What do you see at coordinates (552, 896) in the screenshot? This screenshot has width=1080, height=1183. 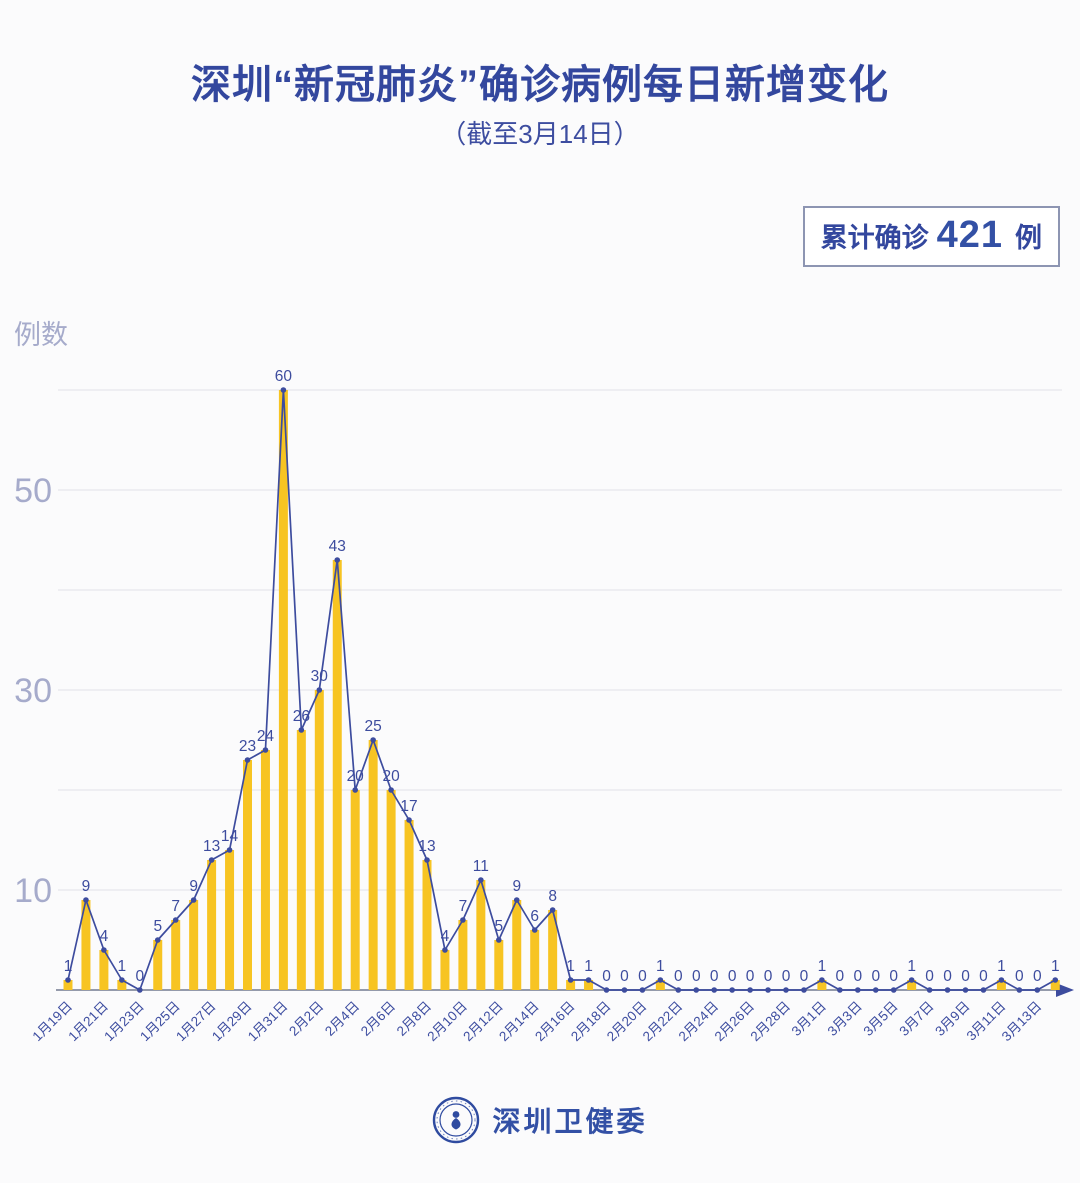 I see `value-label: 8` at bounding box center [552, 896].